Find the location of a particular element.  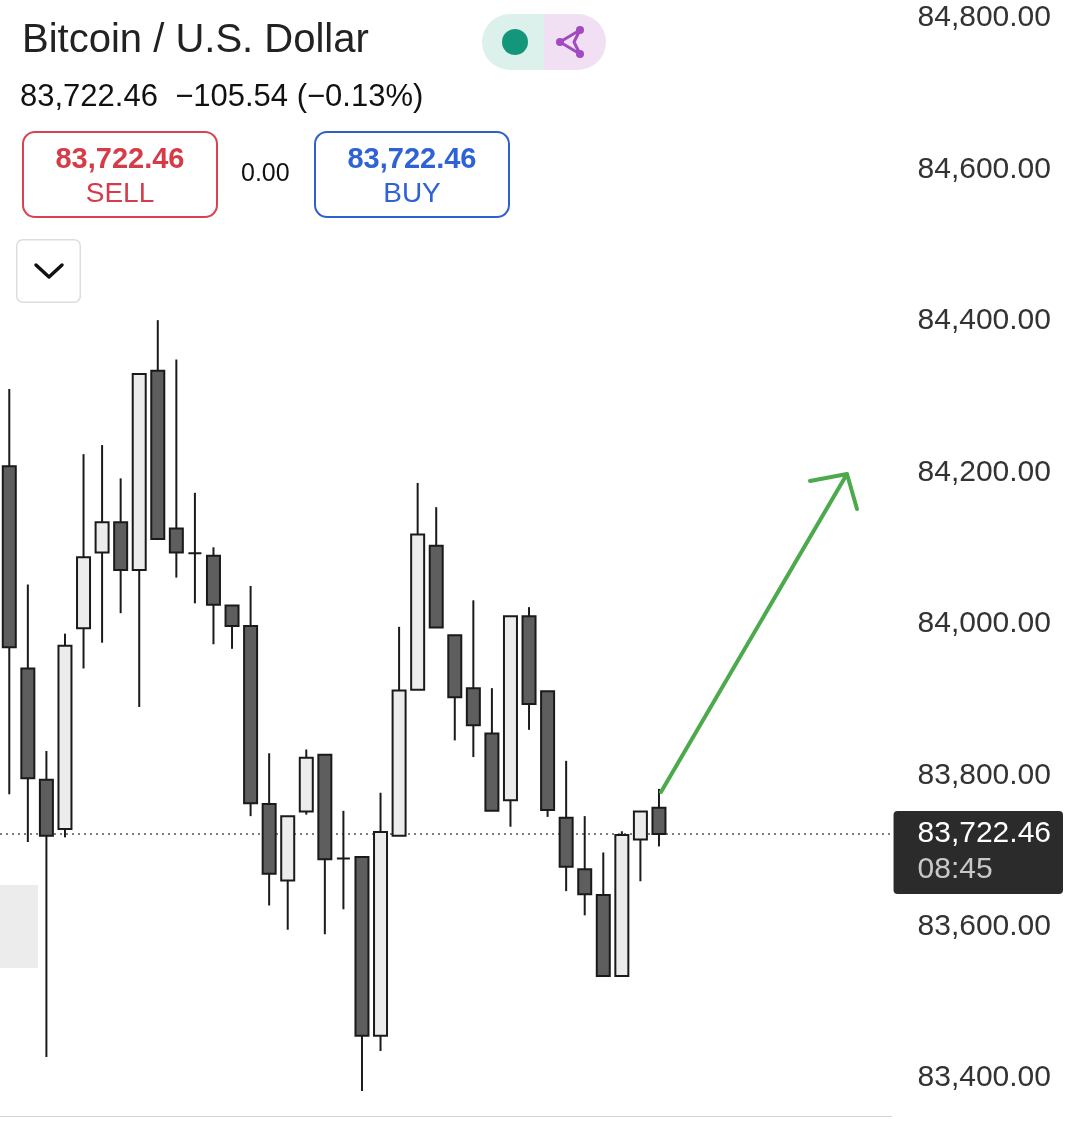

y-tick-label: 83,400.00 is located at coordinates (984, 1076).